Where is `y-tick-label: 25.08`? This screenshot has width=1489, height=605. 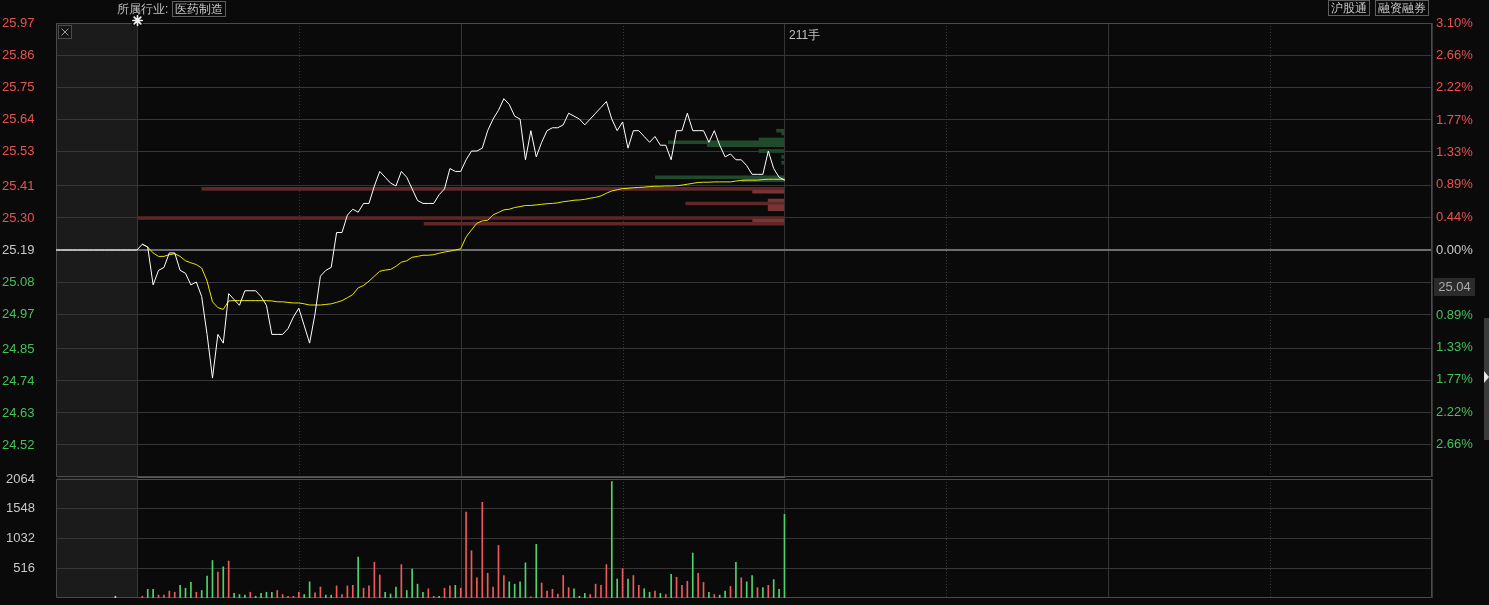
y-tick-label: 25.08 is located at coordinates (18, 281).